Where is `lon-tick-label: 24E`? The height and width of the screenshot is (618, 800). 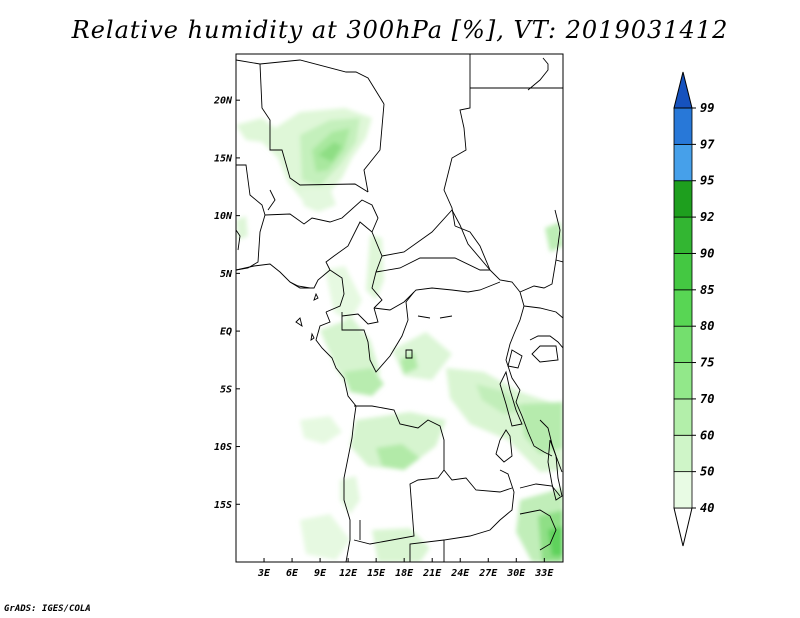
lon-tick-label: 24E is located at coordinates (460, 573).